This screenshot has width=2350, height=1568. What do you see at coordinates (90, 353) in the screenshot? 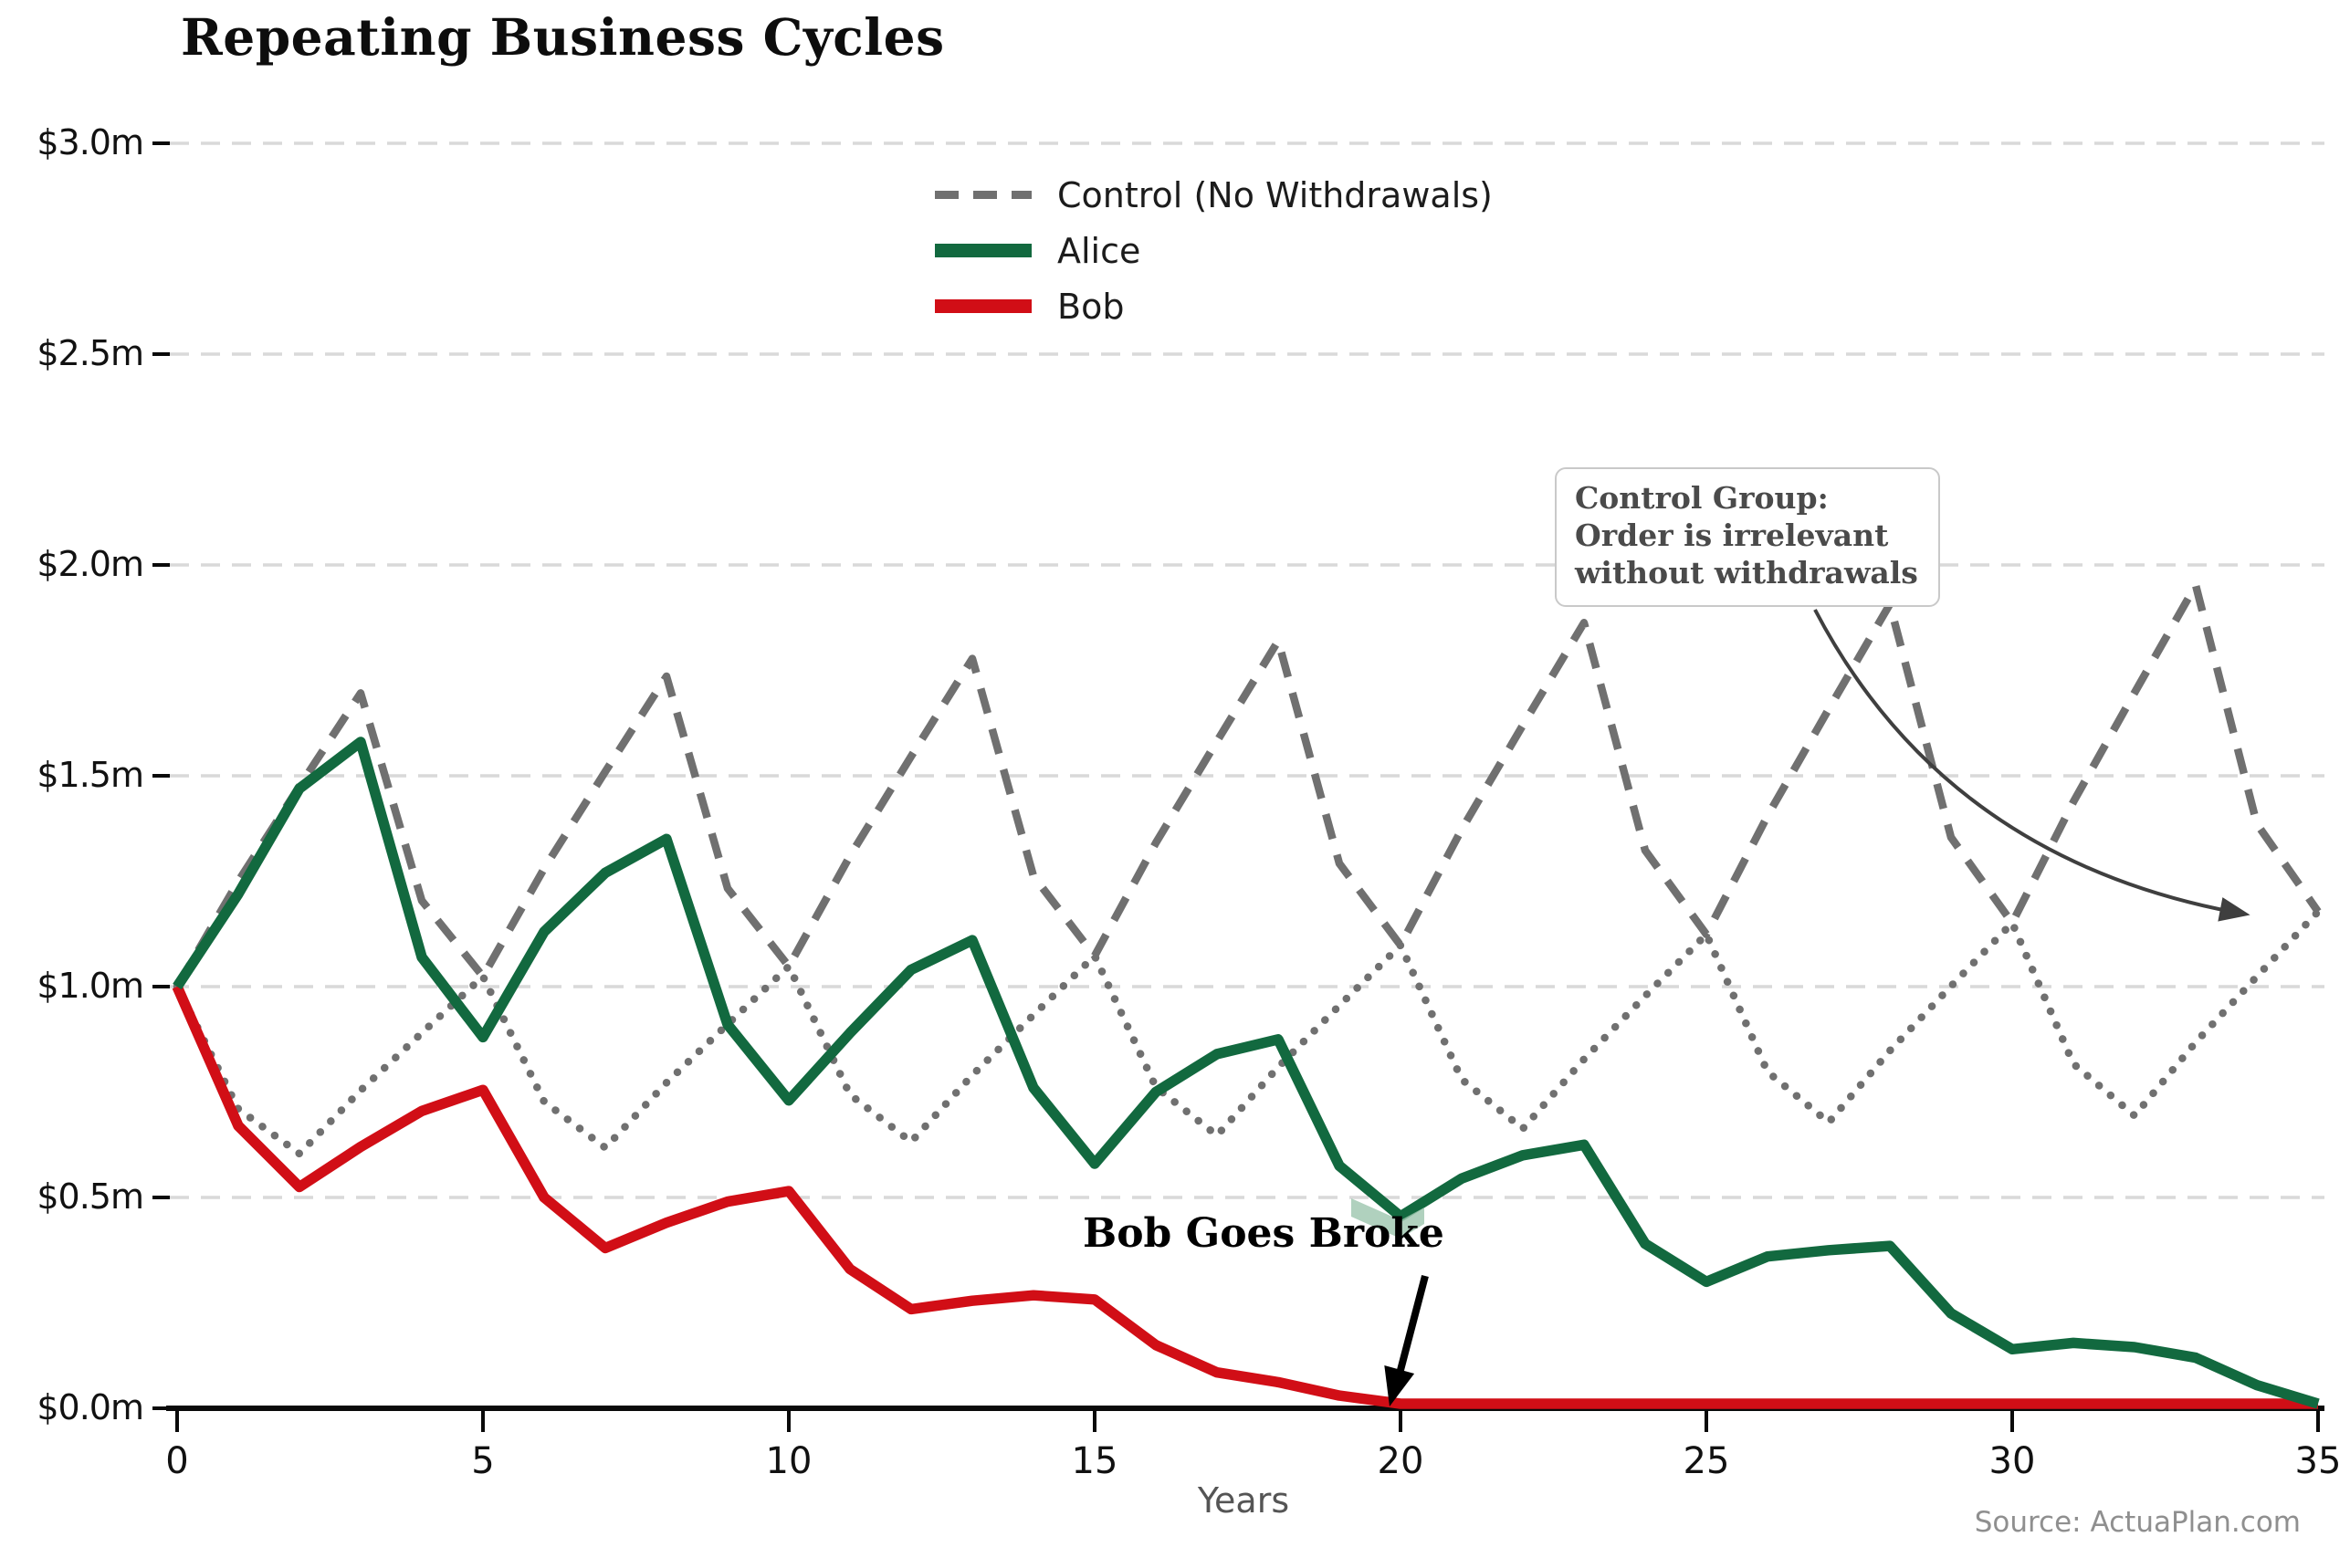
I see `y-tick-label: $2.5m` at bounding box center [90, 353].